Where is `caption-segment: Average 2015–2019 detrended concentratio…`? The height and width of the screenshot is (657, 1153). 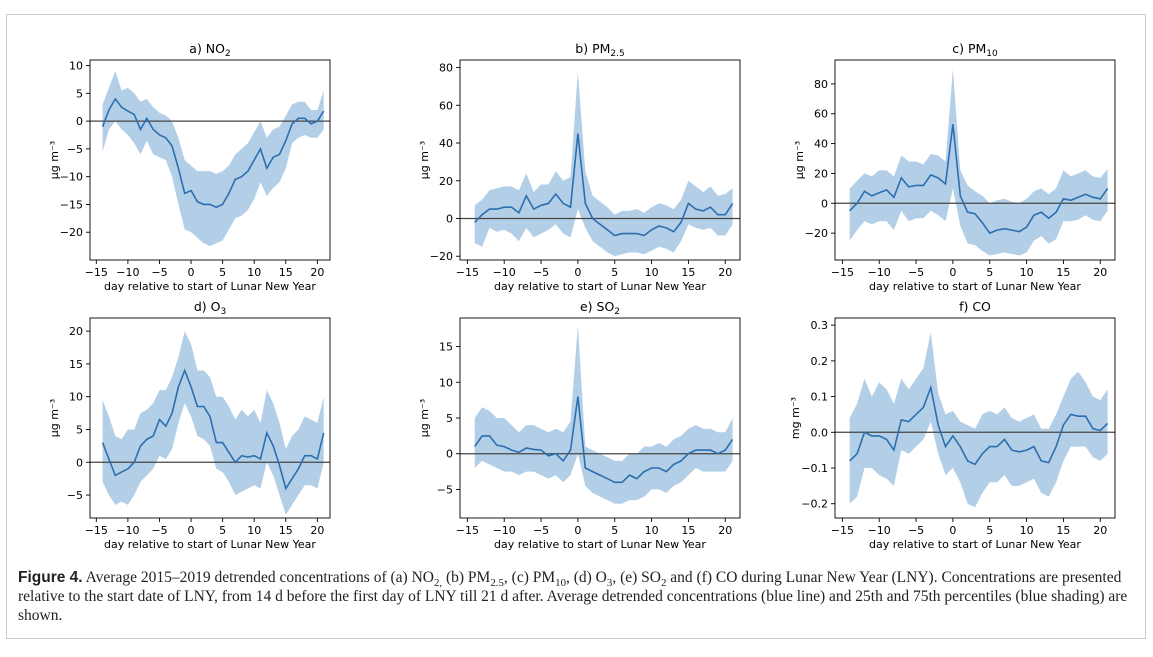 caption-segment: Average 2015–2019 detrended concentratio… is located at coordinates (258, 577).